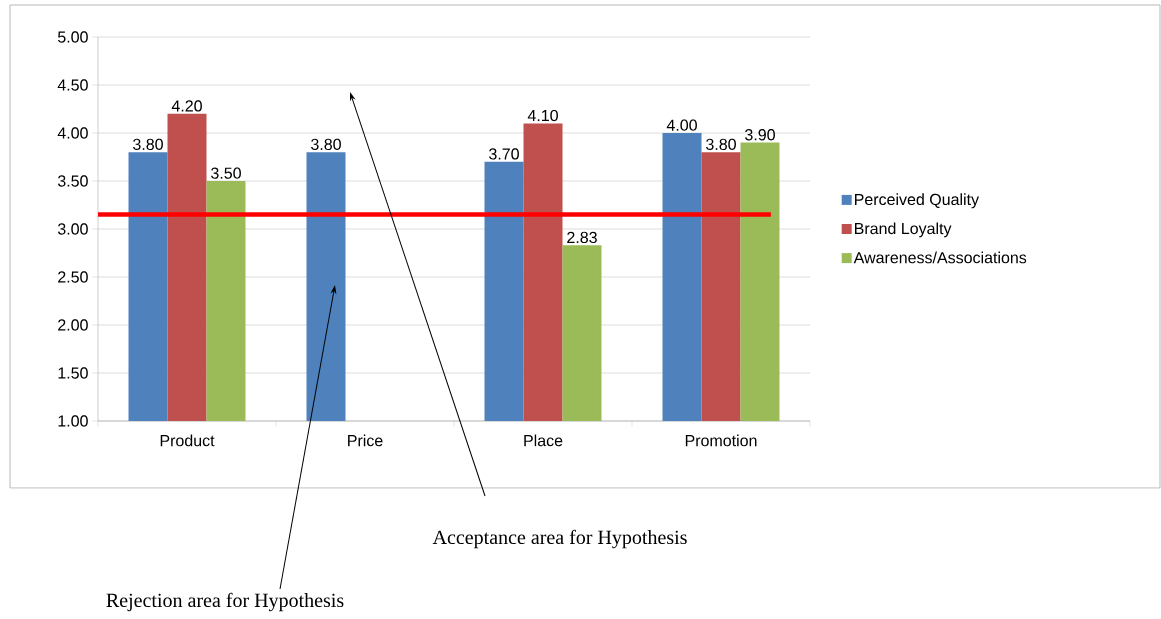  What do you see at coordinates (226, 173) in the screenshot?
I see `data-label: 3.50` at bounding box center [226, 173].